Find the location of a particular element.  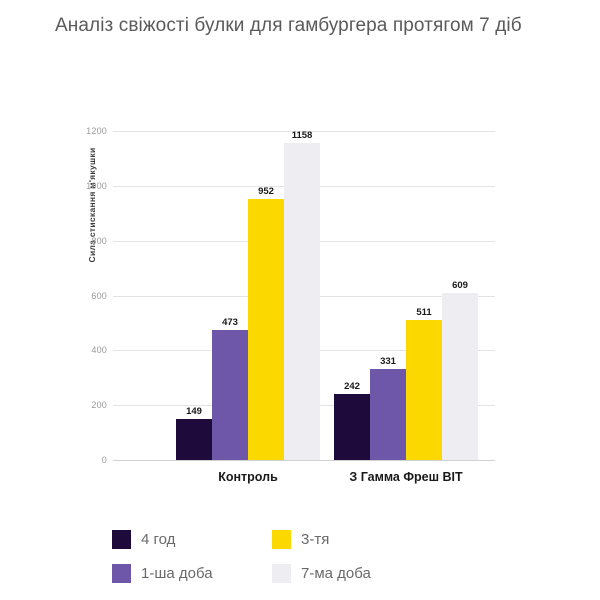

legend-item: 3-тя is located at coordinates (352, 539).